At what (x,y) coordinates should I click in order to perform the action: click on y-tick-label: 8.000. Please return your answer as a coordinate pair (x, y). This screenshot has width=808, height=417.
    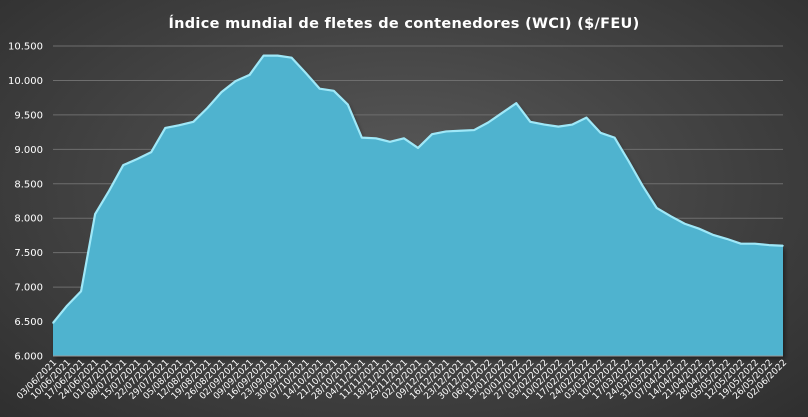
    Looking at the image, I should click on (28, 219).